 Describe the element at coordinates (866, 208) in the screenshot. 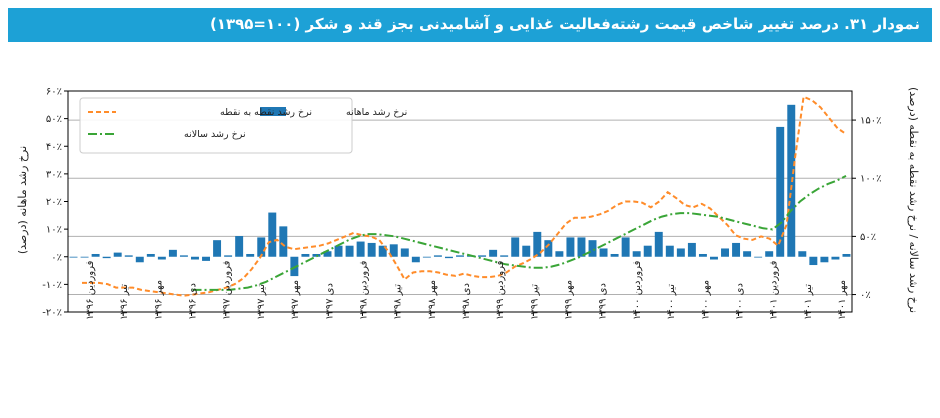

I see `right-axis-ticks: ۰٪ ۵۰٪ ۱۰۰٪ ۱۵۰٪` at that location.